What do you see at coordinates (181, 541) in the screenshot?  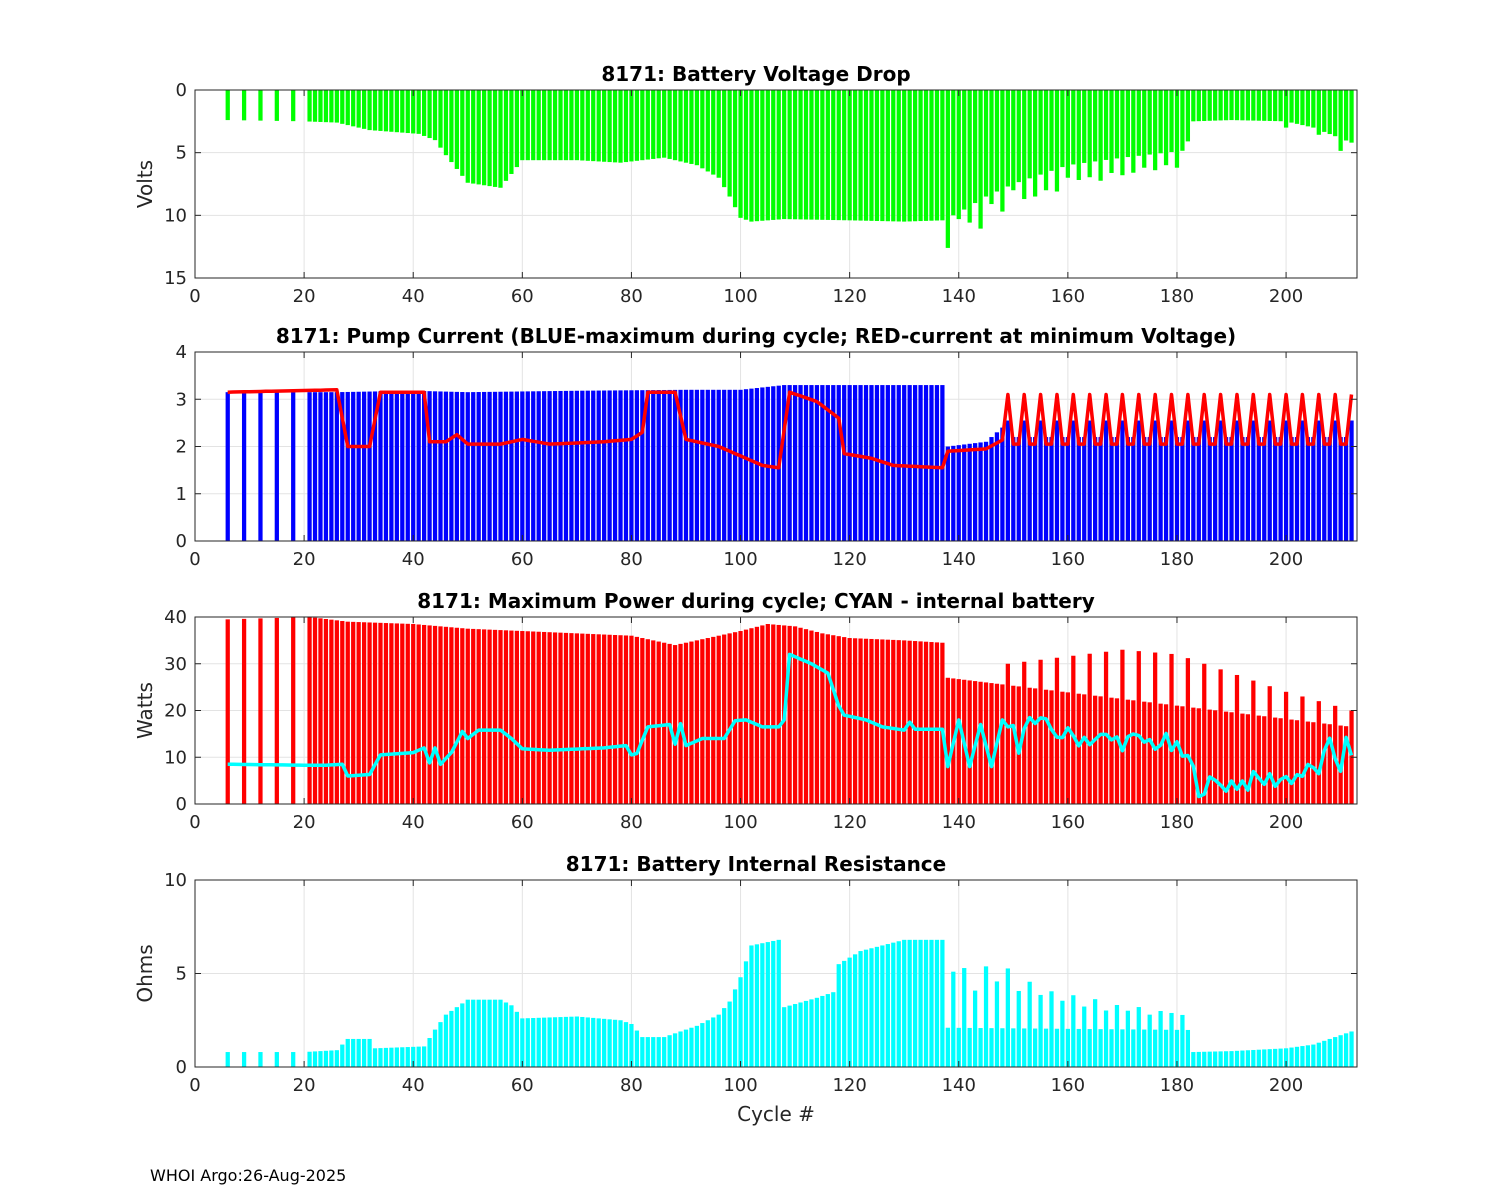 I see `y-tick-label: 0` at bounding box center [181, 541].